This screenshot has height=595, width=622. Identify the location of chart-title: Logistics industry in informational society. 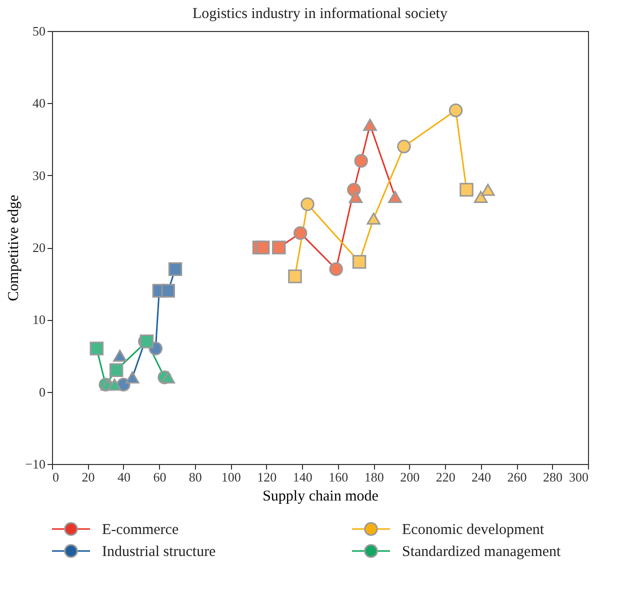
(320, 14).